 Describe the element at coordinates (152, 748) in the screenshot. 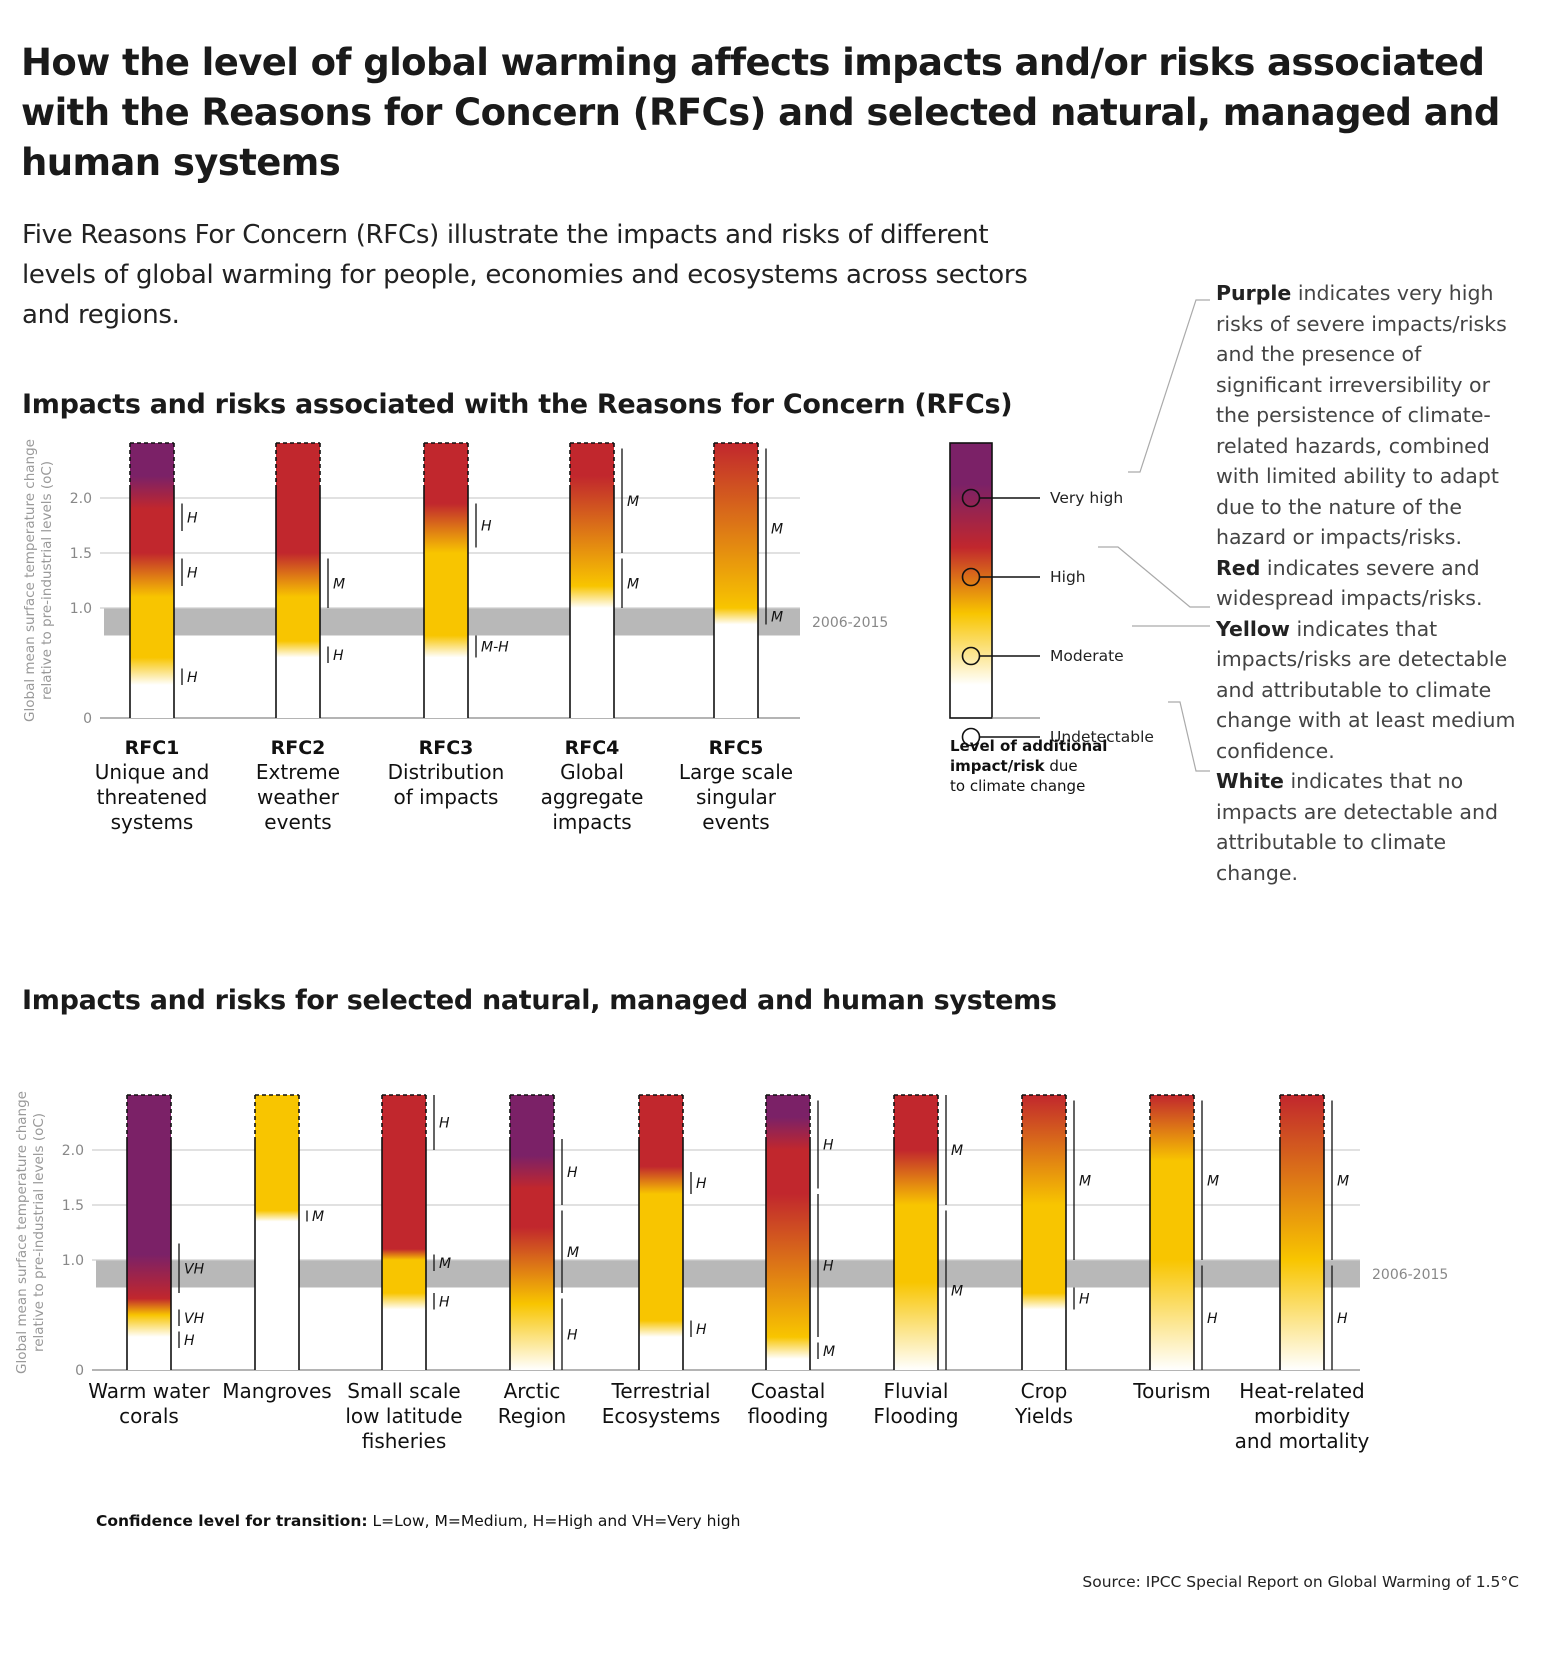

I see `category-code: RFC1` at that location.